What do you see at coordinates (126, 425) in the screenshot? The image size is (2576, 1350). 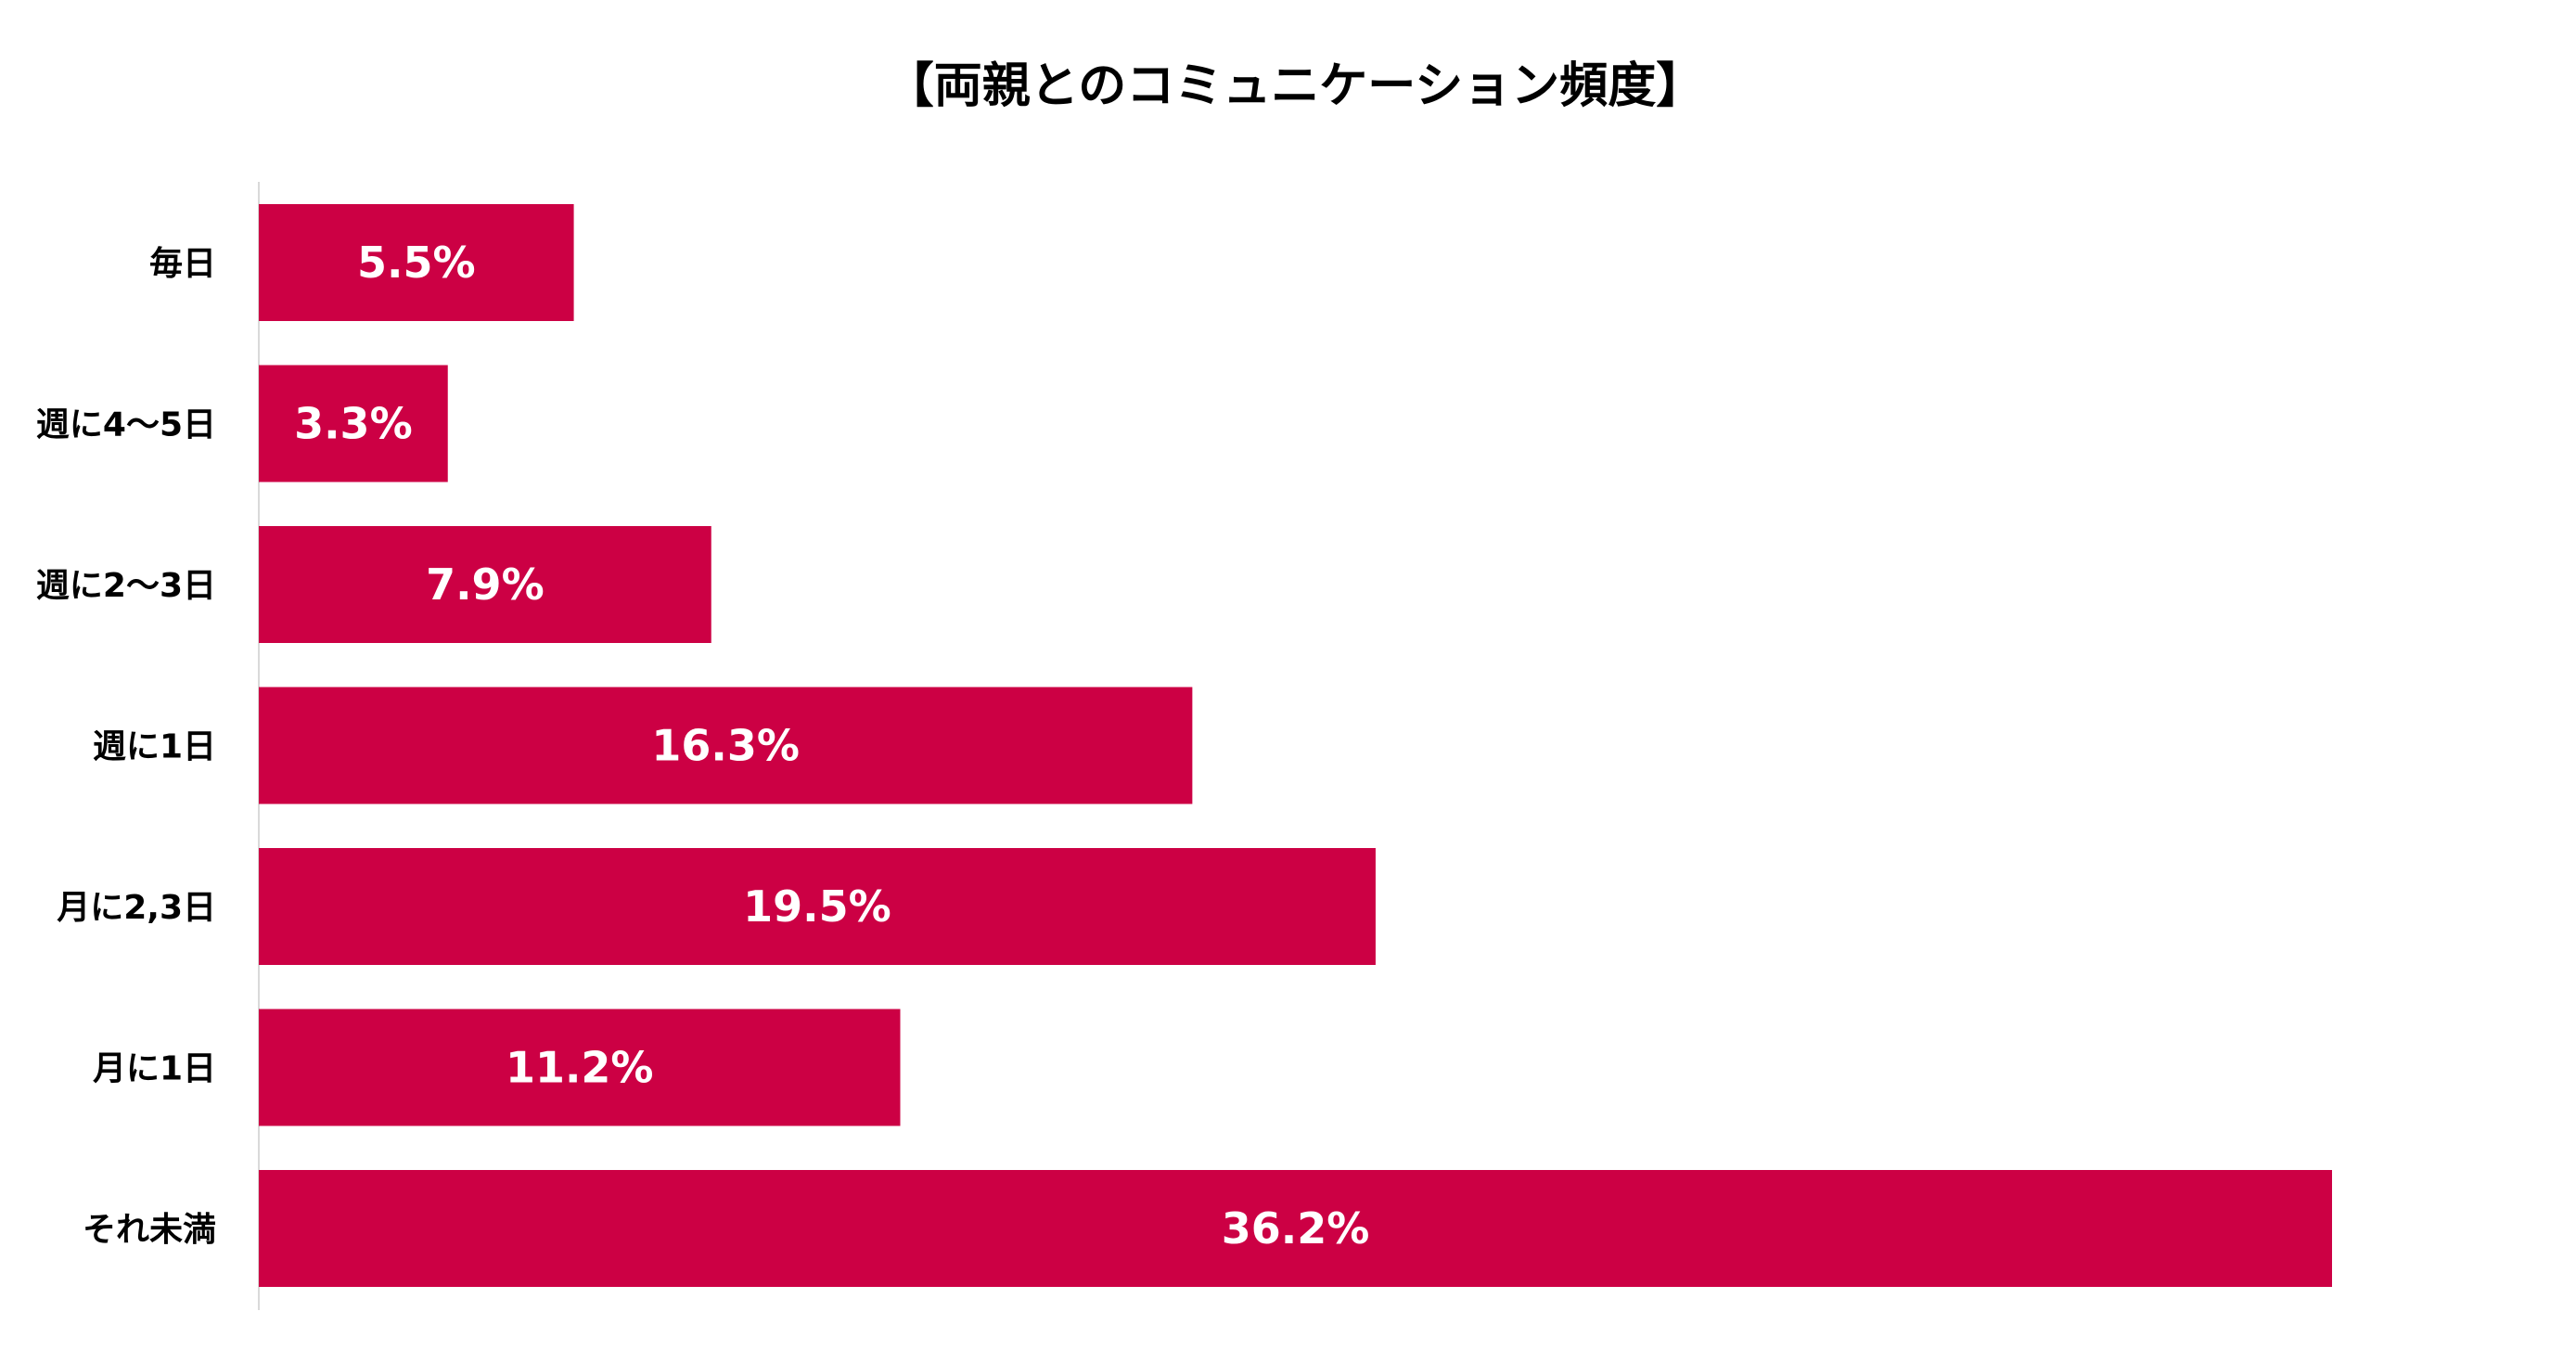 I see `category-label: 週に4～5日` at bounding box center [126, 425].